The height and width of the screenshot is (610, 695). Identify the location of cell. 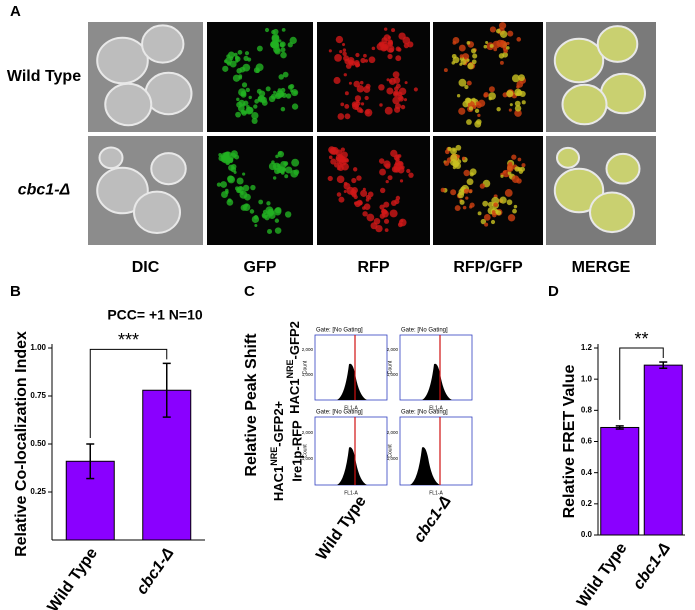
(128, 104).